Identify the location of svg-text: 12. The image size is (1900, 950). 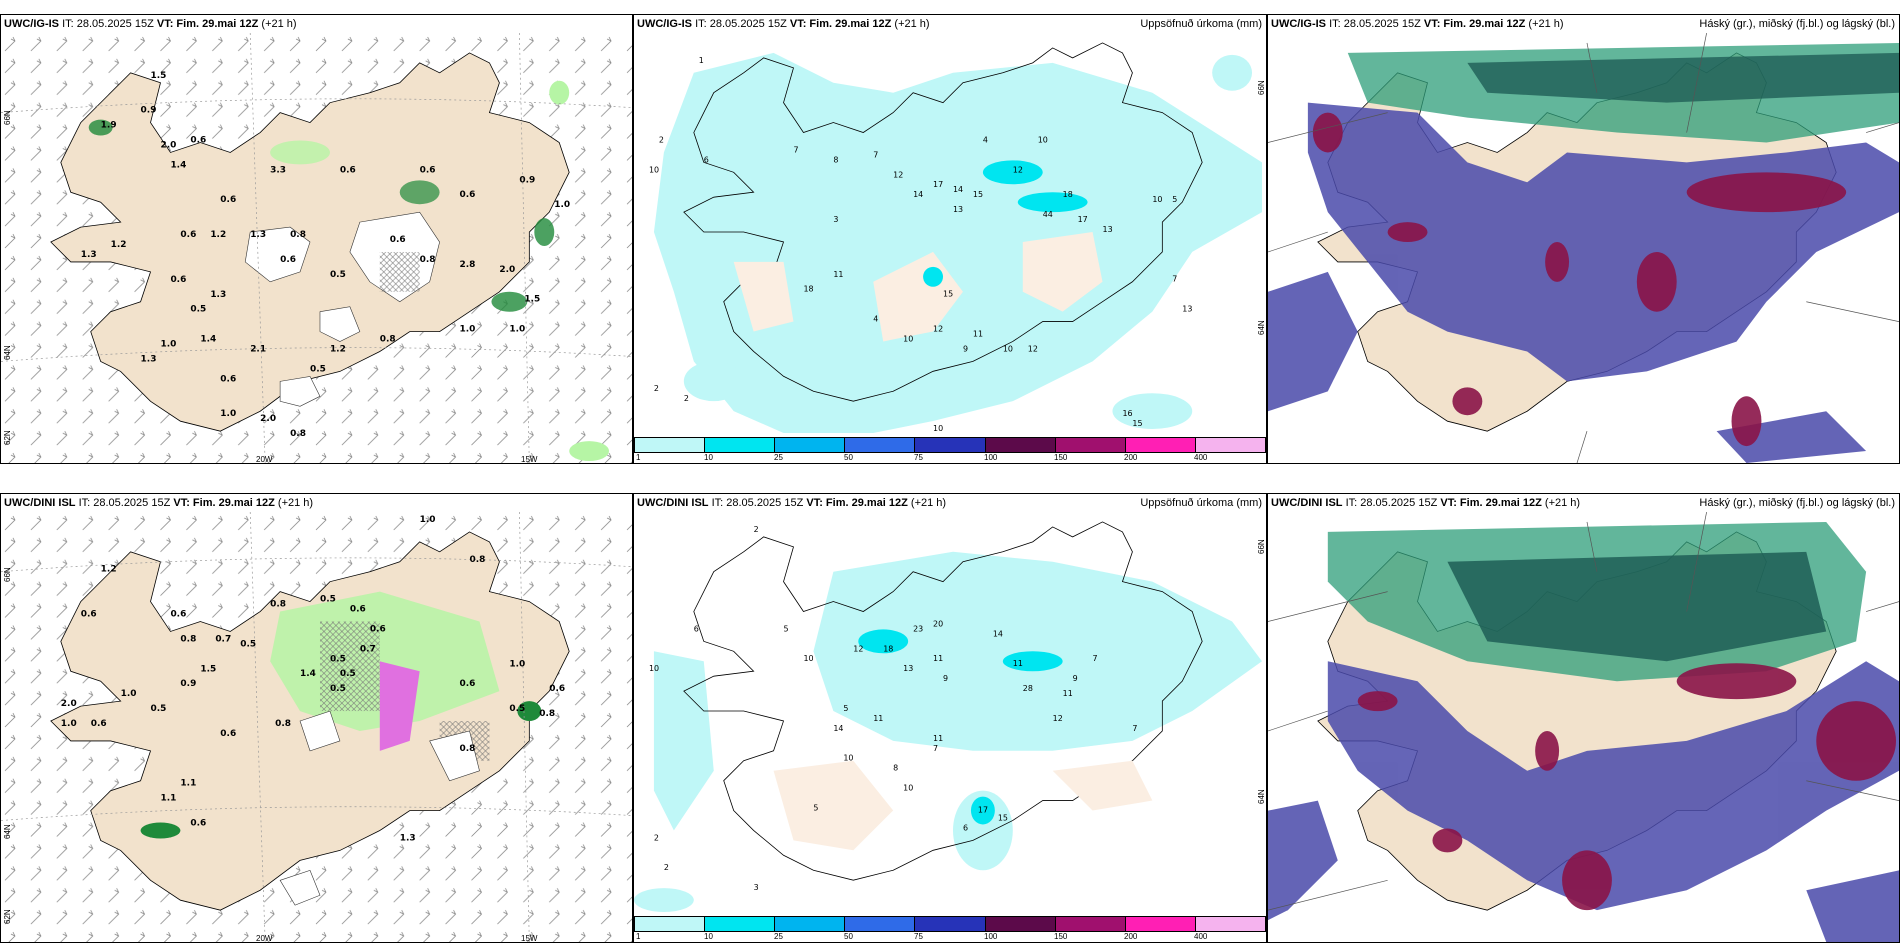
(938, 329).